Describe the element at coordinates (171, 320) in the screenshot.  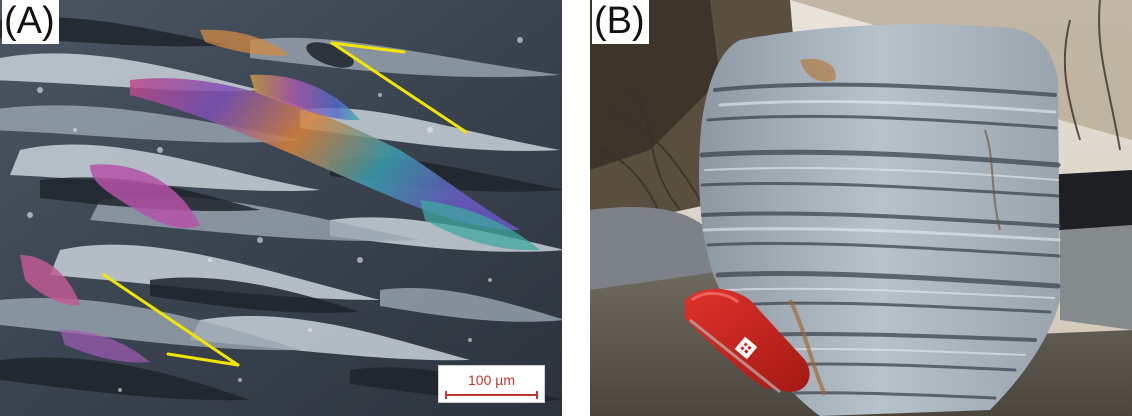
I see `shear-arrow-bottom` at that location.